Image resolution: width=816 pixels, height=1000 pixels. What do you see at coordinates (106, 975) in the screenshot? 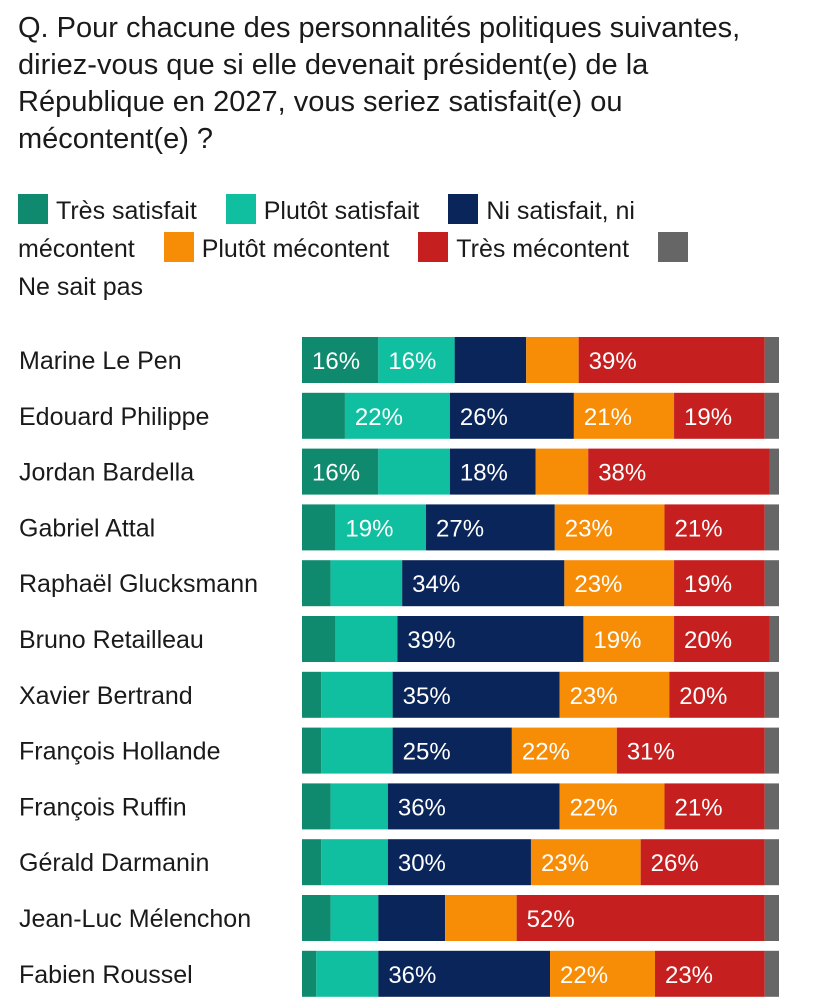
I see `category-label: Fabien Roussel` at bounding box center [106, 975].